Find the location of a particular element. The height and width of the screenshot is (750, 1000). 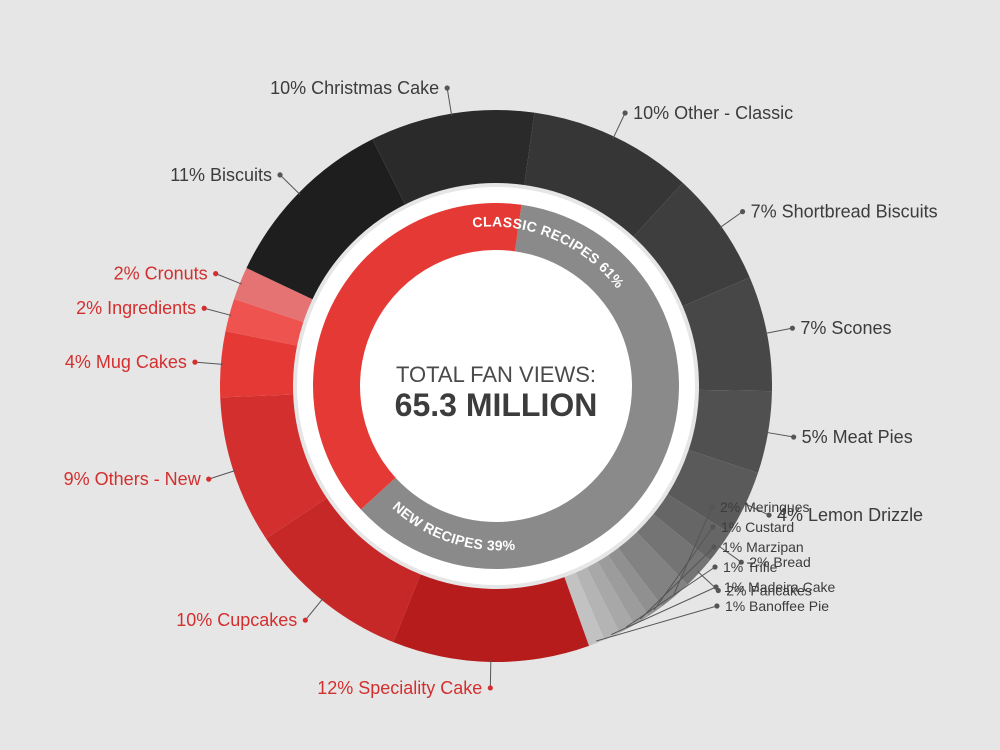

outer-slice-5-meat-pies is located at coordinates (730, 431).